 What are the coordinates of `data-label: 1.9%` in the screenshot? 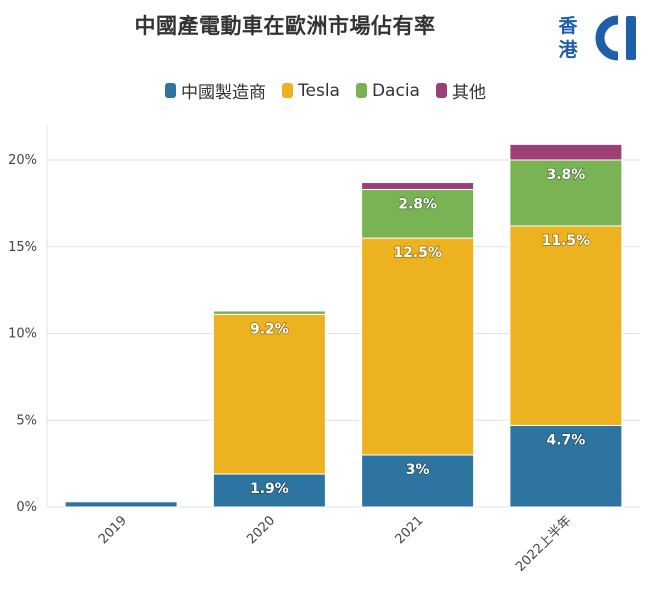 It's located at (269, 489).